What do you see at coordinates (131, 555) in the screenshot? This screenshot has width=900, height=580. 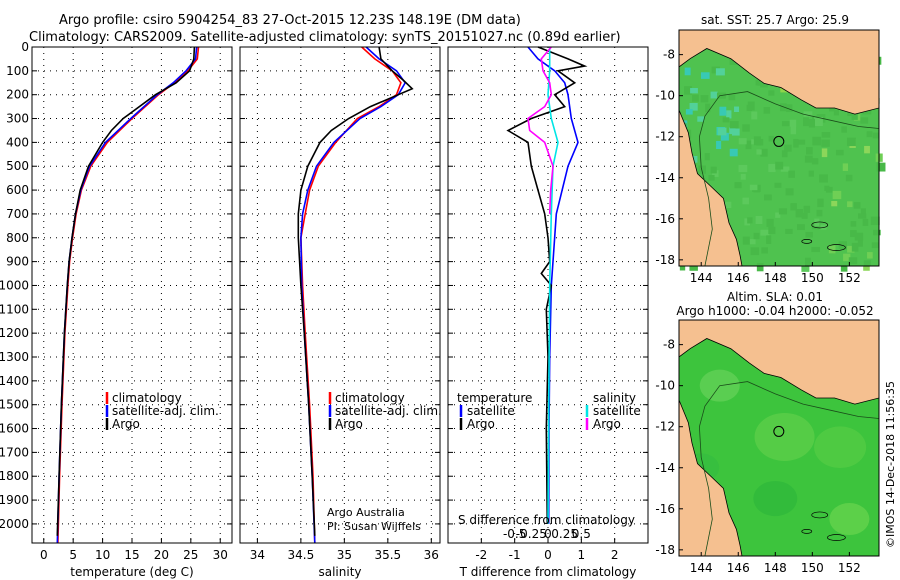 I see `x-tick-label: 15` at bounding box center [131, 555].